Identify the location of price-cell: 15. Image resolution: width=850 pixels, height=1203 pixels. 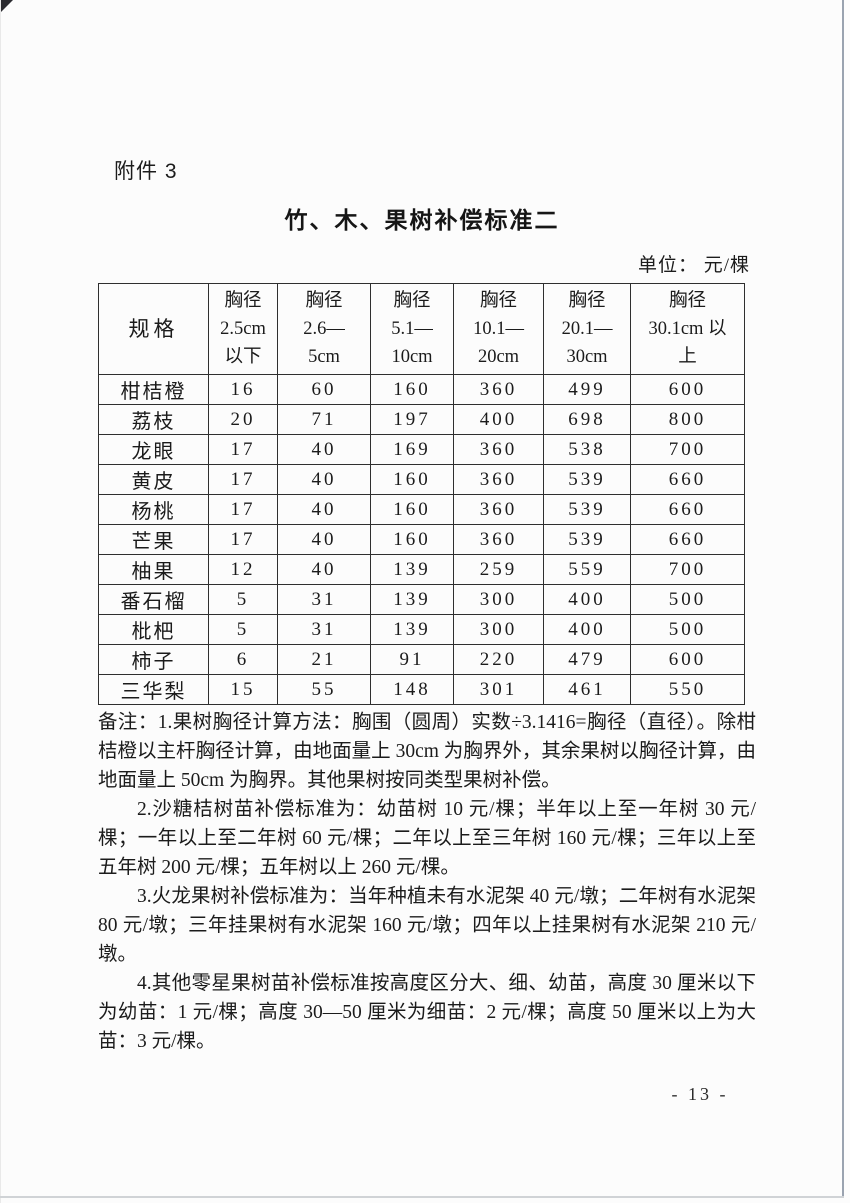
(243, 689).